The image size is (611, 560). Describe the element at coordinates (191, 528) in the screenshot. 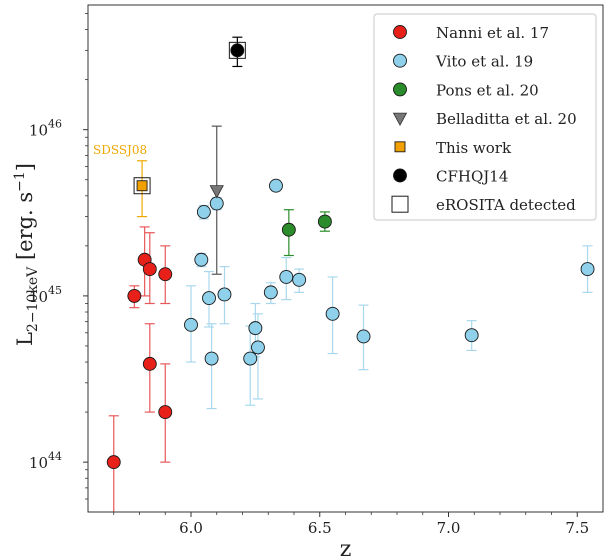

I see `x-tick-label: 6.0` at that location.